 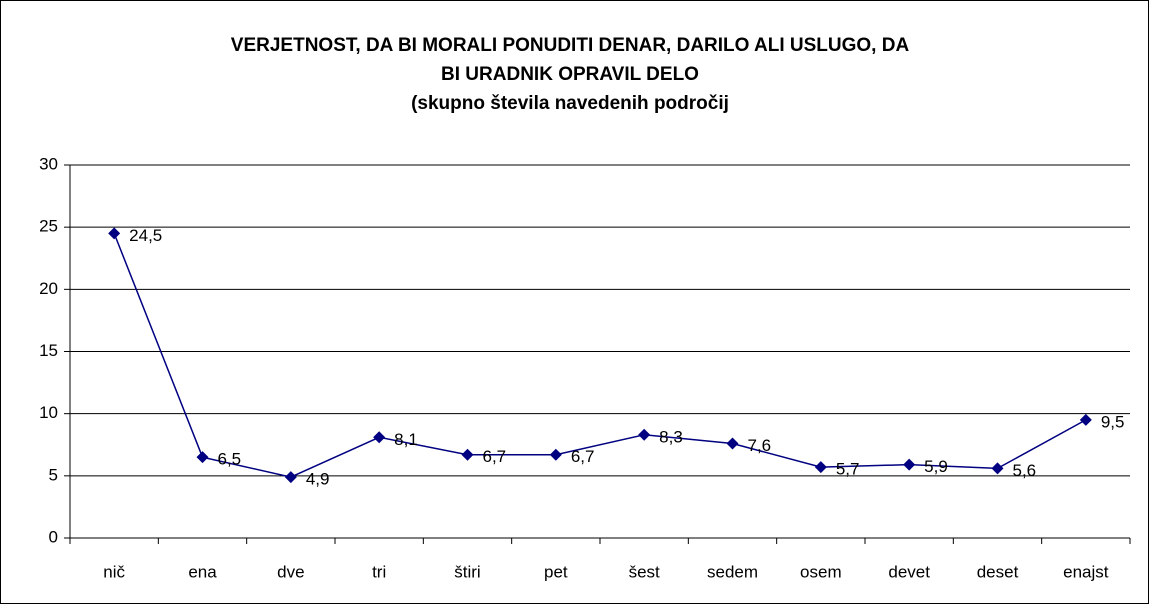 What do you see at coordinates (467, 571) in the screenshot?
I see `x-tick-label: štiri` at bounding box center [467, 571].